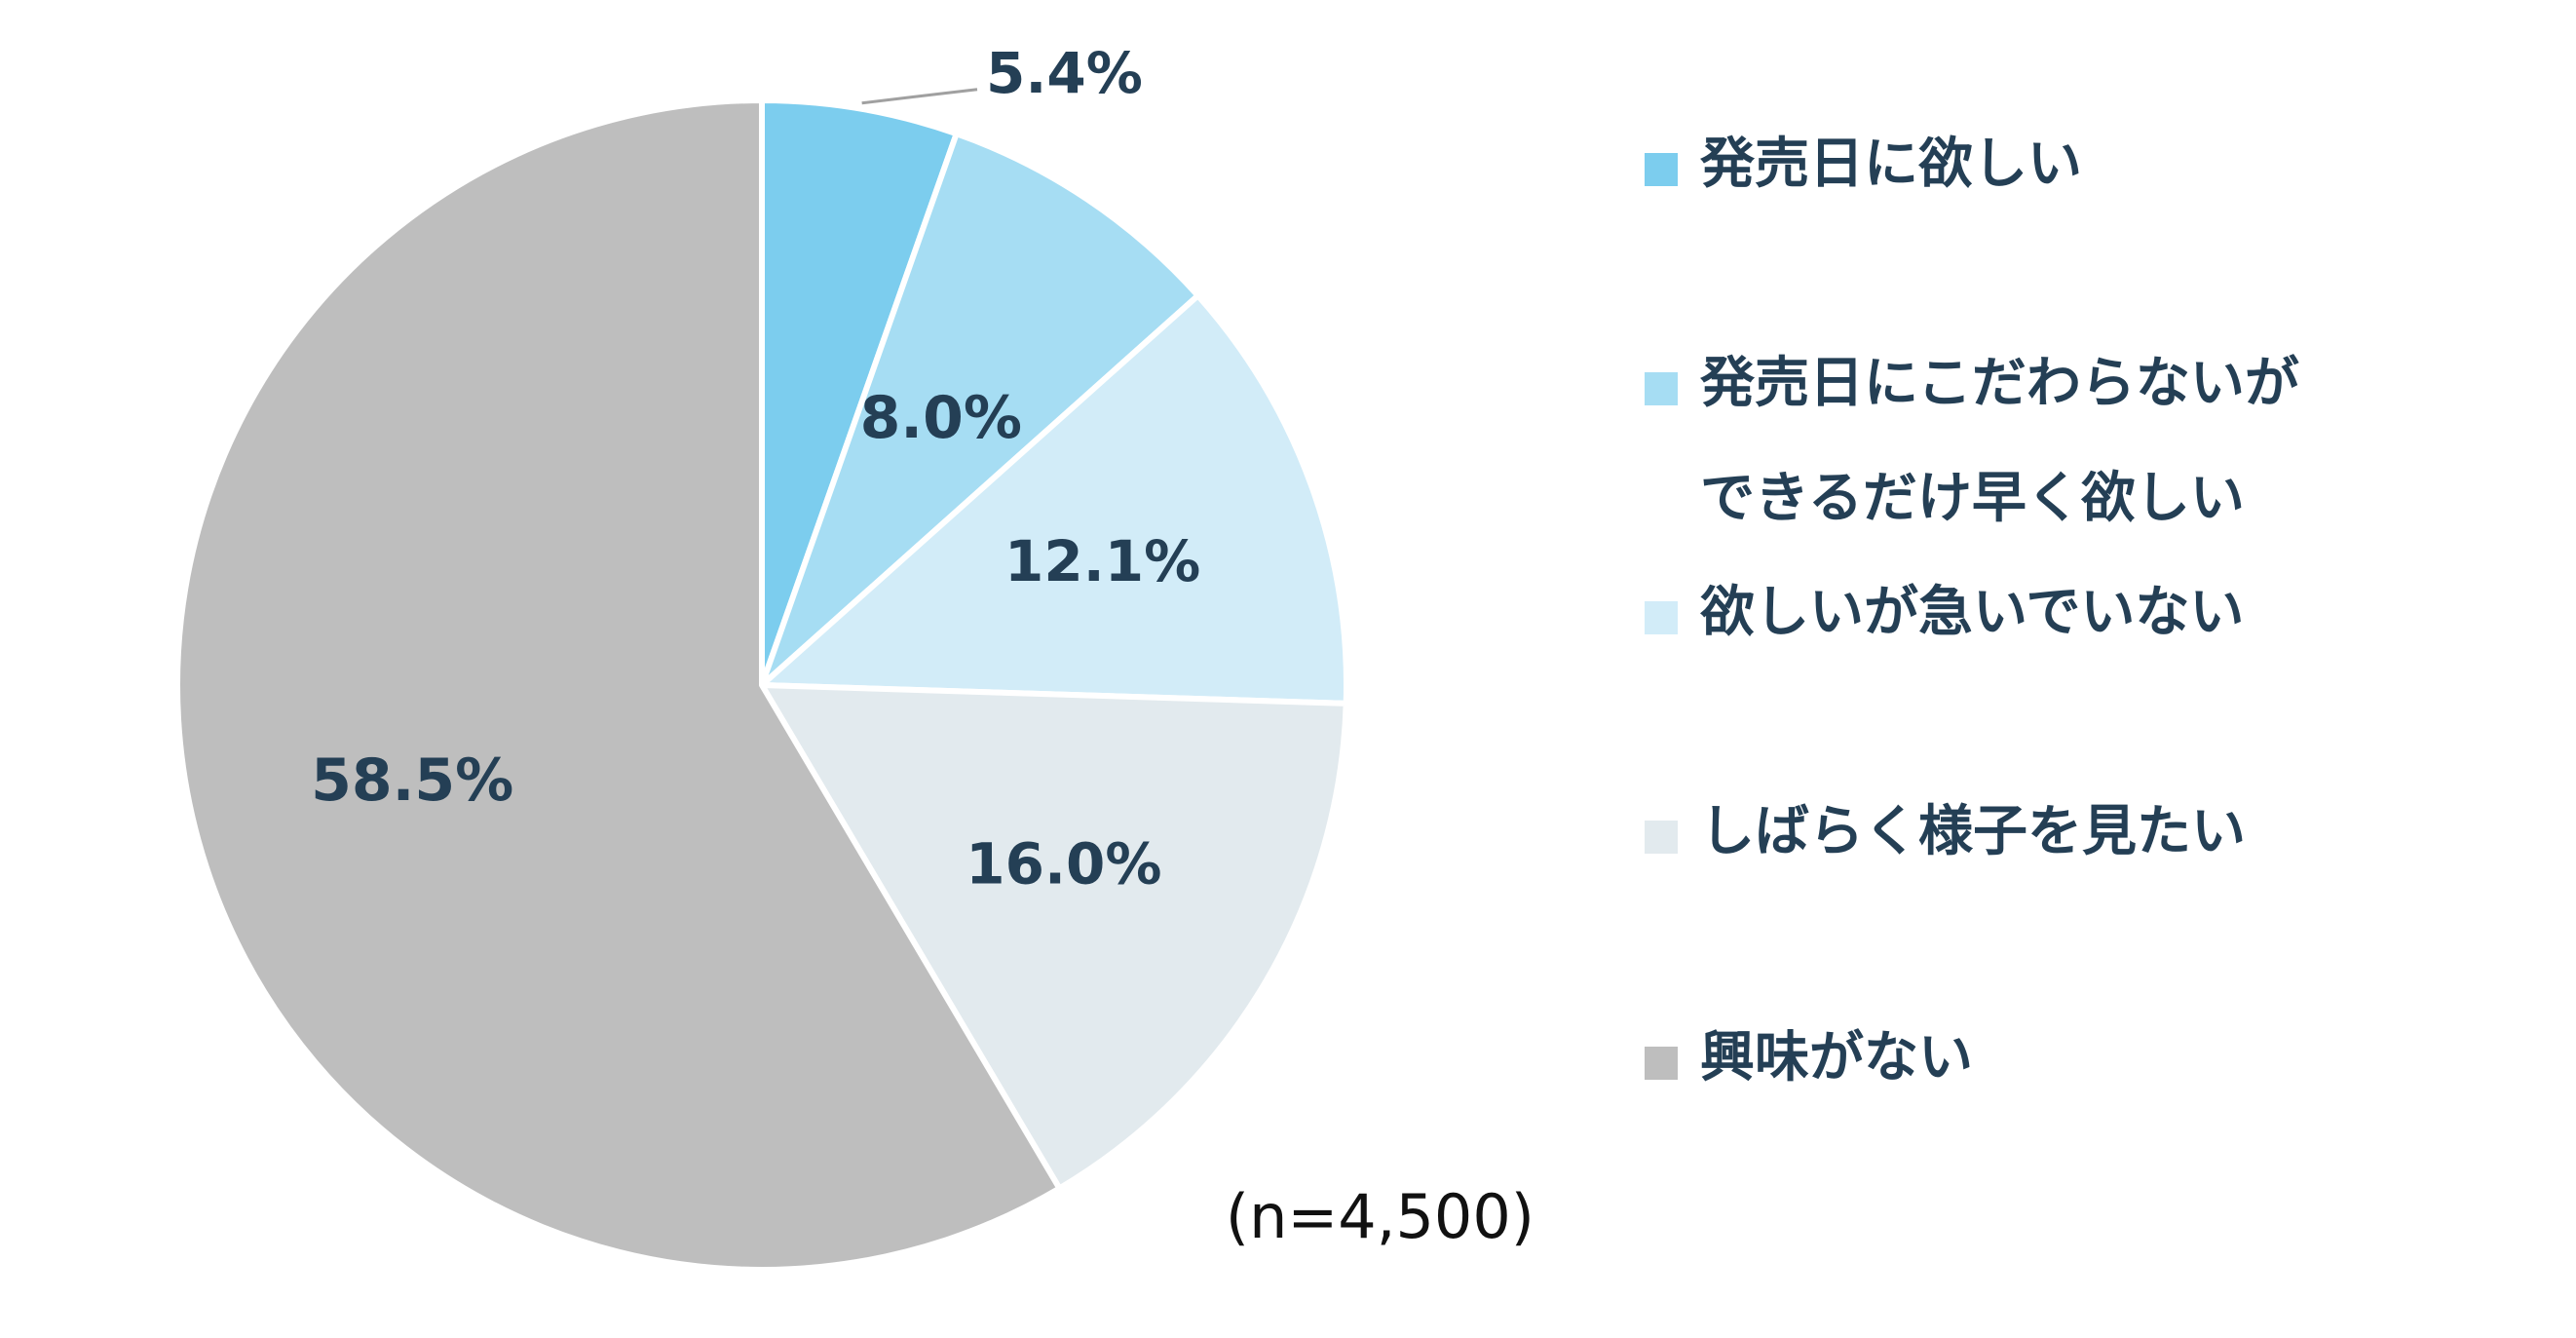 The width and height of the screenshot is (2576, 1338). Describe the element at coordinates (1836, 1058) in the screenshot. I see `legend-label-5: 興味がない` at that location.